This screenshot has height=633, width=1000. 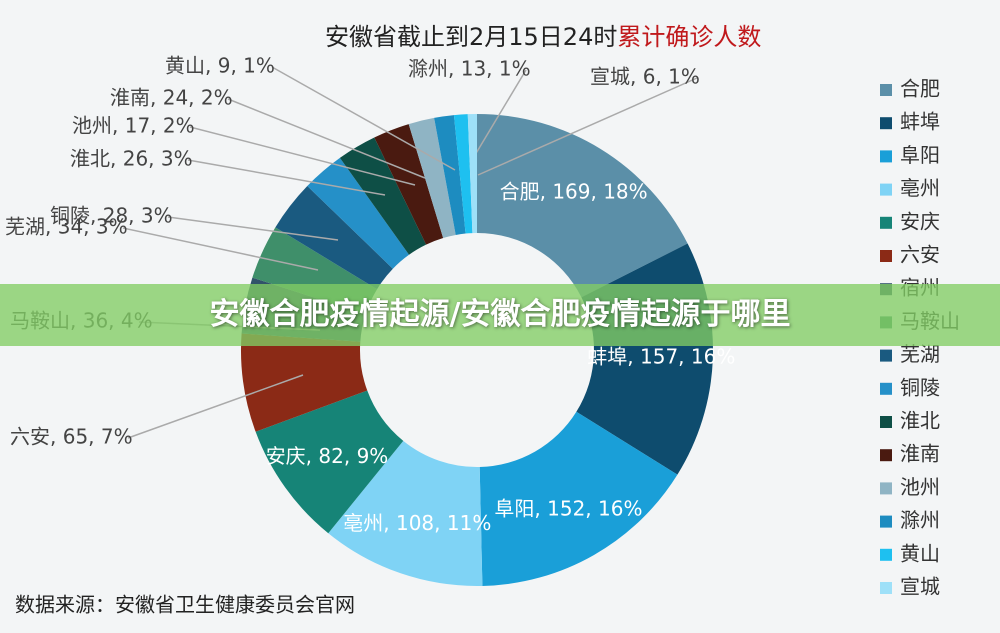 What do you see at coordinates (133, 126) in the screenshot?
I see `data-label: 池州, 17, 2%` at bounding box center [133, 126].